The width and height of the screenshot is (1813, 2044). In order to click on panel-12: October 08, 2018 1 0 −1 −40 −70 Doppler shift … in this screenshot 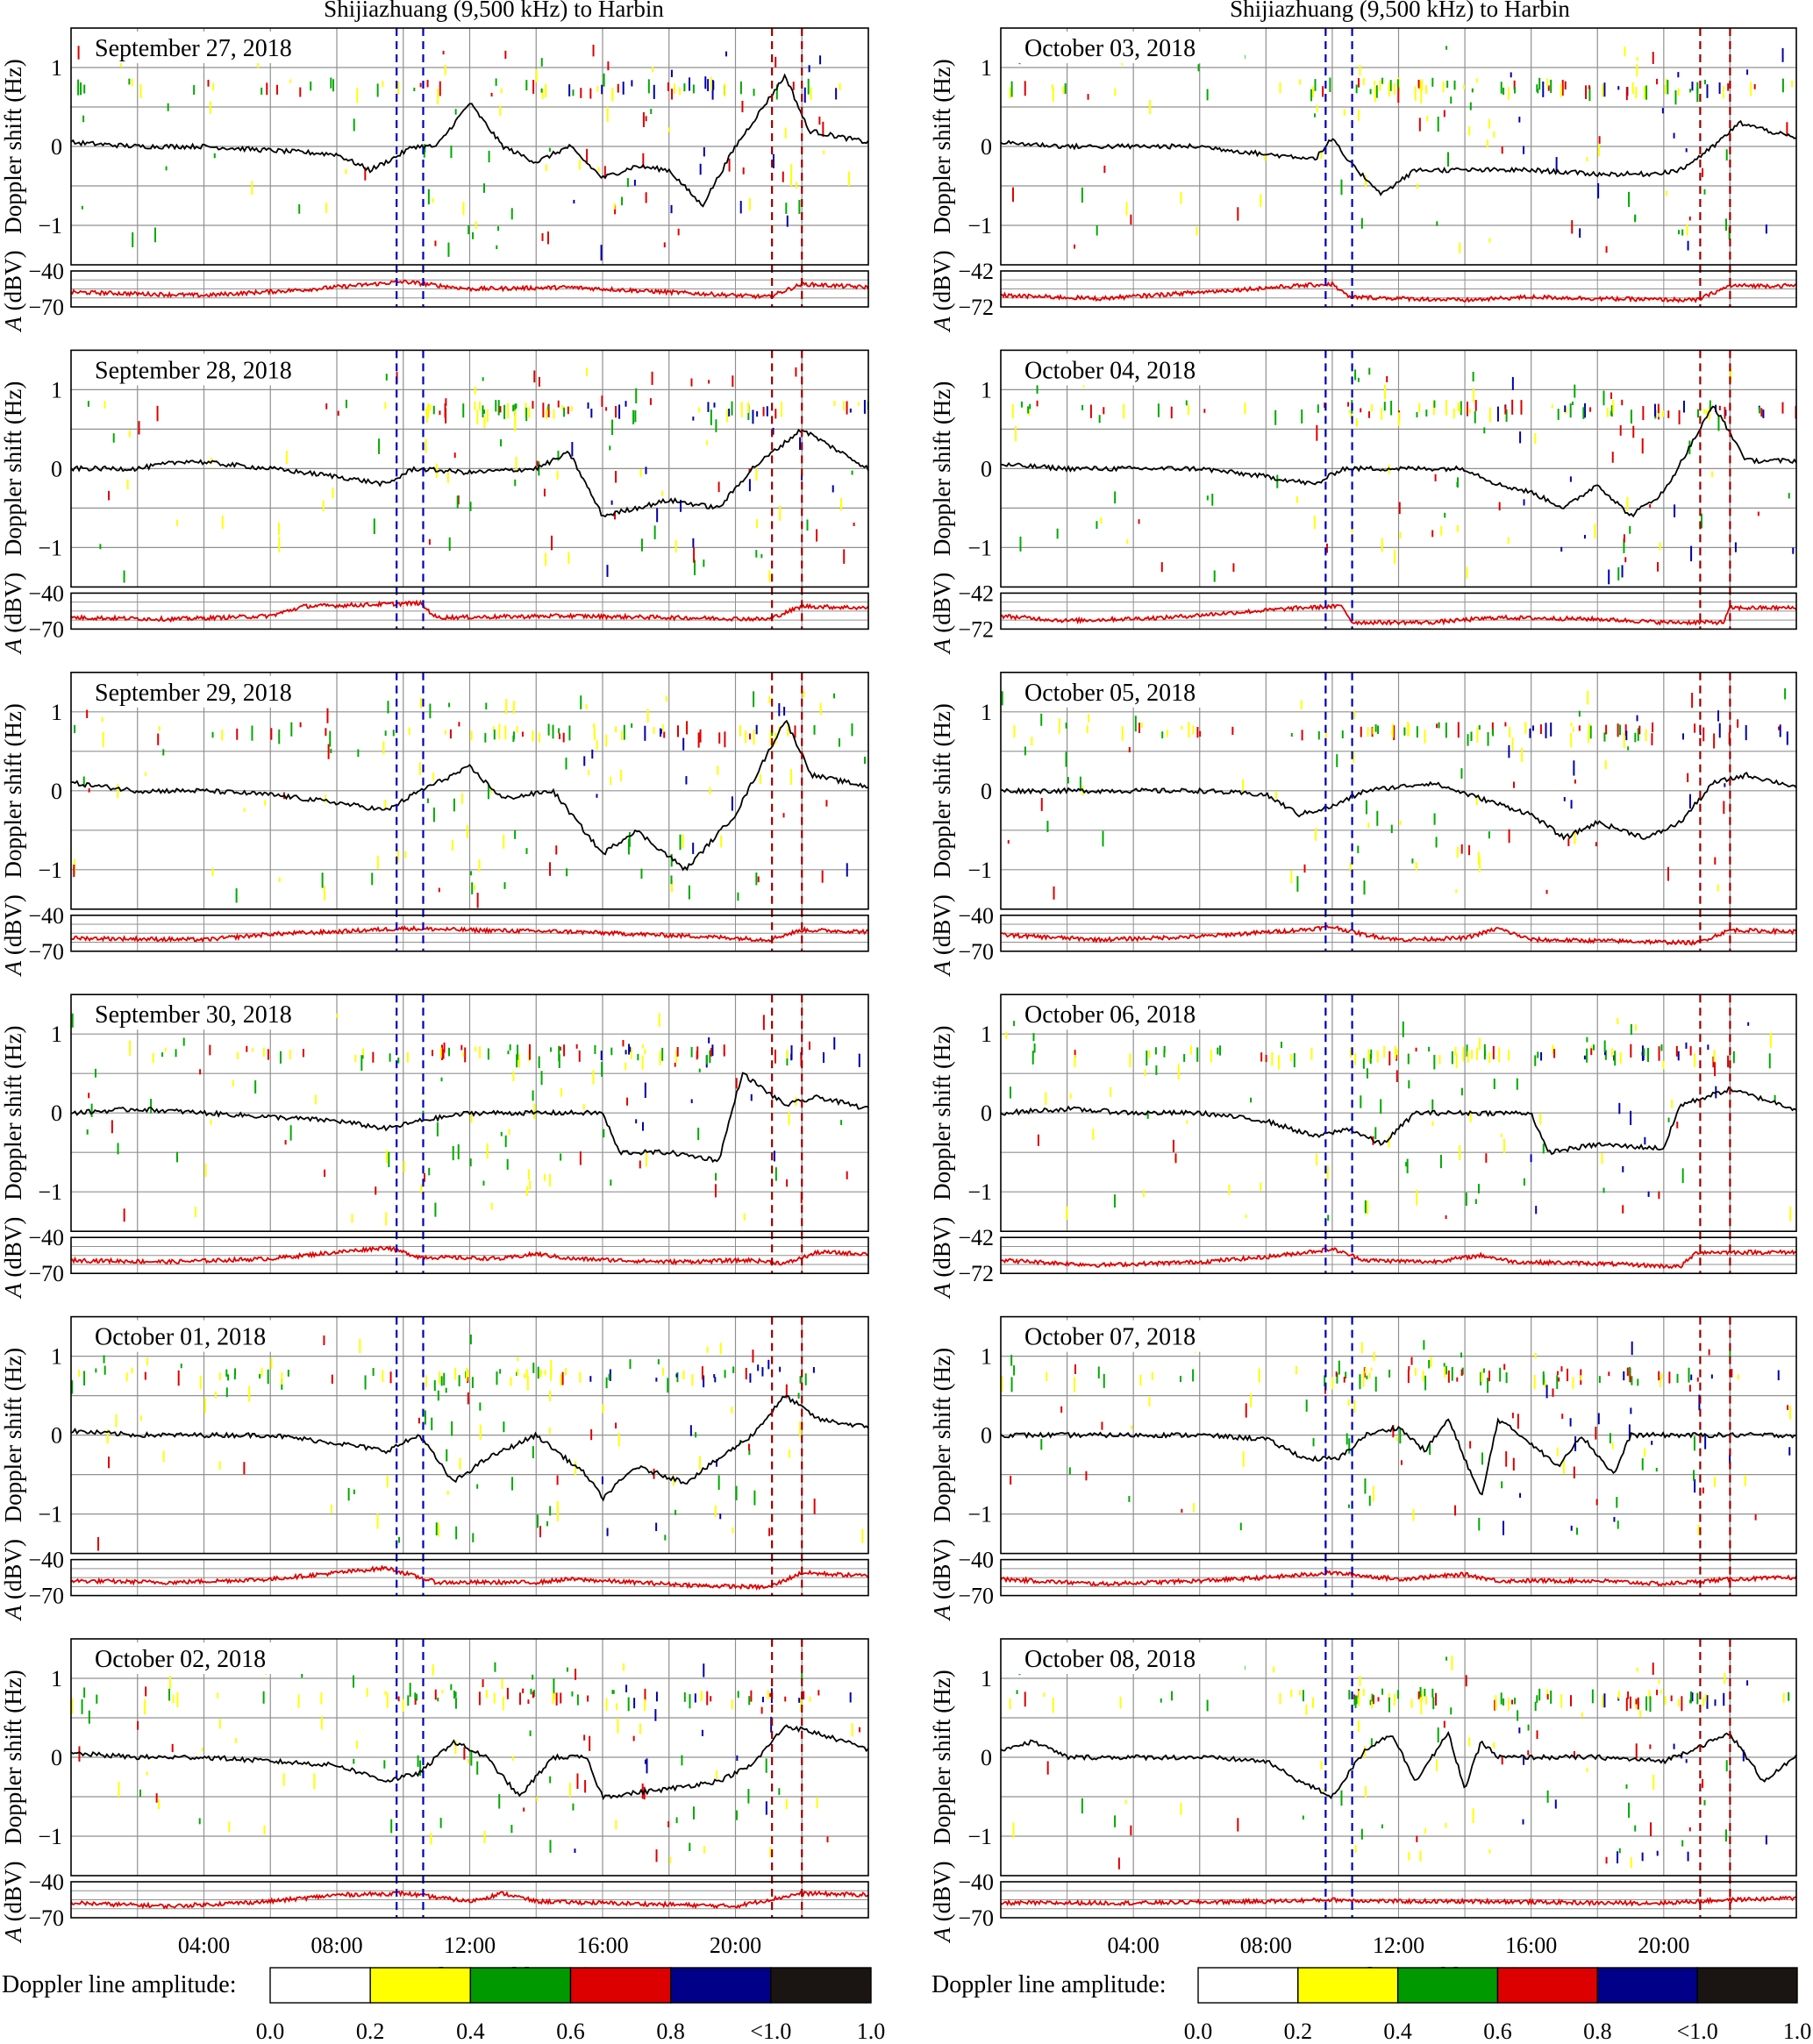, I will do `click(1363, 1791)`.